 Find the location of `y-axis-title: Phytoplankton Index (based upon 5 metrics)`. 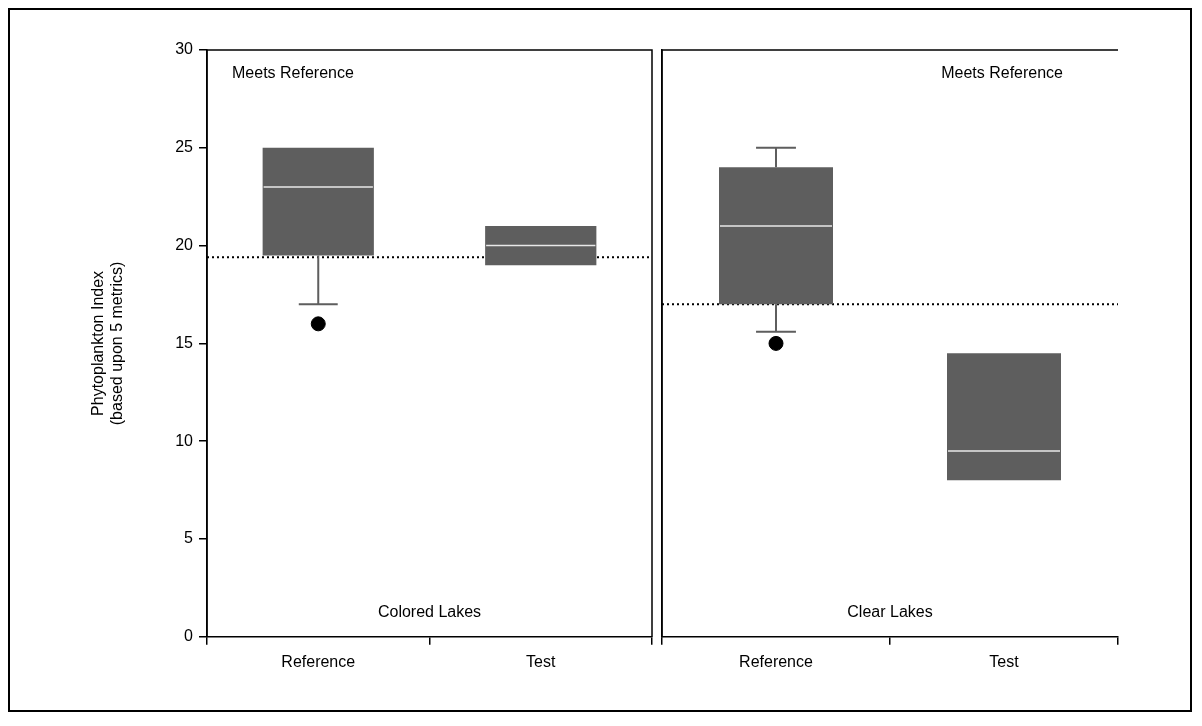

y-axis-title: Phytoplankton Index (based upon 5 metrics) is located at coordinates (107, 343).